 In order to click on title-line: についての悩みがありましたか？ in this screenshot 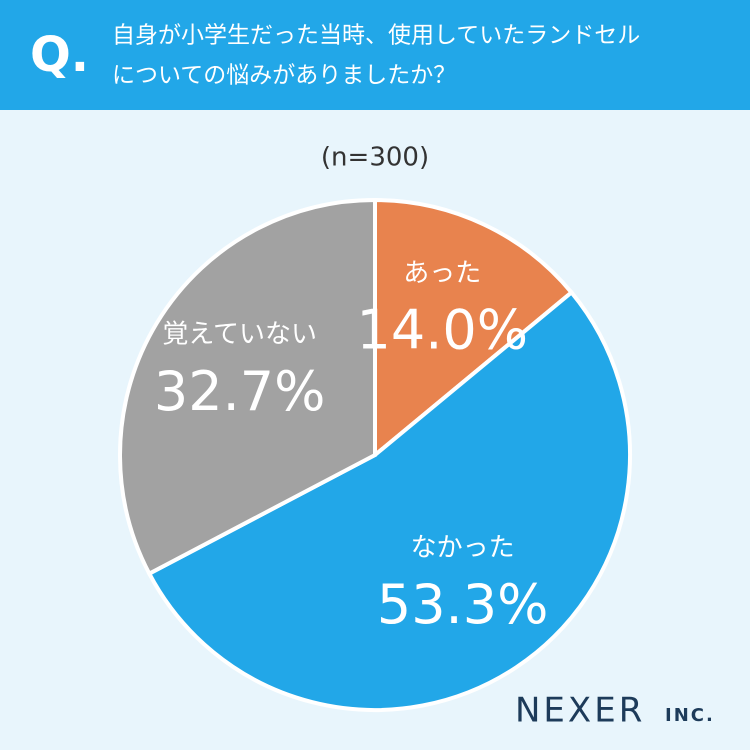, I will do `click(284, 76)`.